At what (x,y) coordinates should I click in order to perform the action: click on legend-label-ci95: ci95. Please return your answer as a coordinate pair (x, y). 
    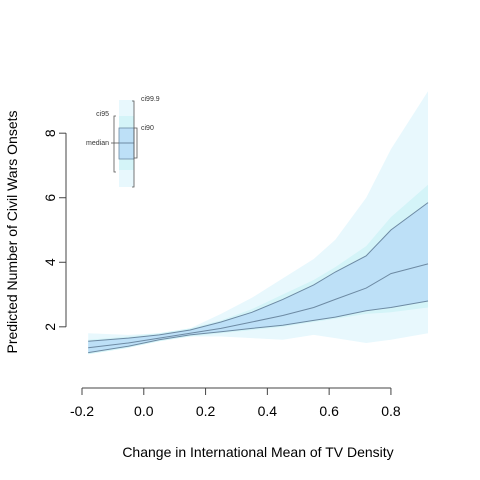
    Looking at the image, I should click on (102, 114).